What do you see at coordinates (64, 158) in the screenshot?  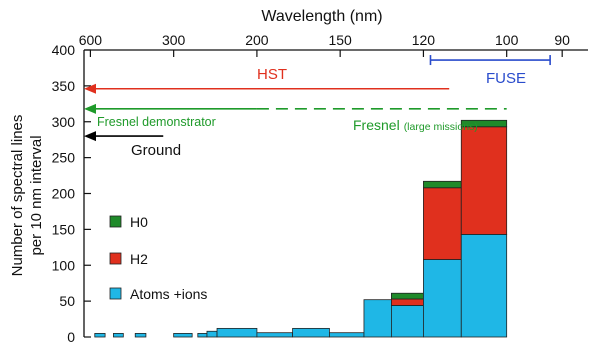 I see `y-tick-label: 250` at bounding box center [64, 158].